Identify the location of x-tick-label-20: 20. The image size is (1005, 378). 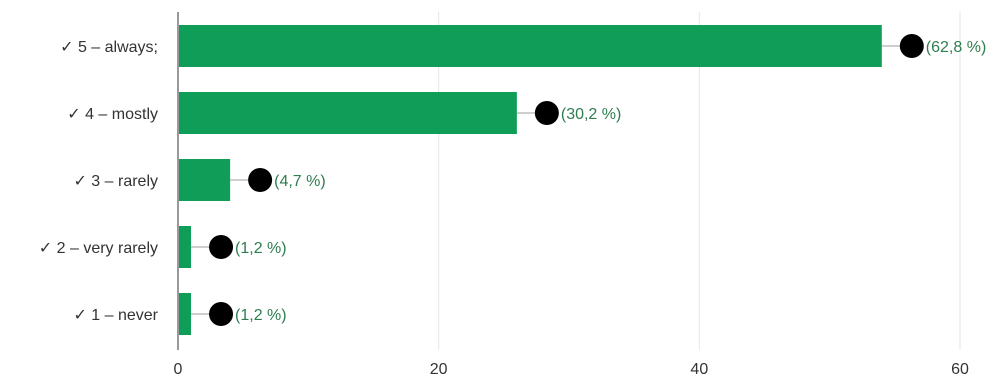
(439, 369).